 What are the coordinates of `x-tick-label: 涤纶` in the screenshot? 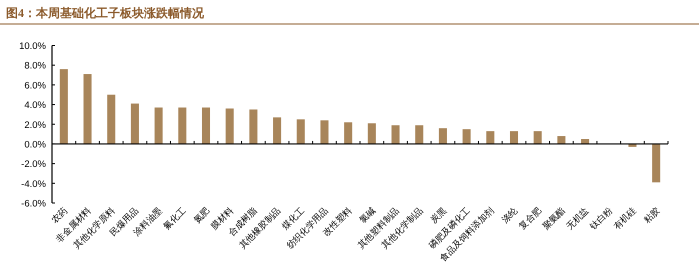 It's located at (510, 215).